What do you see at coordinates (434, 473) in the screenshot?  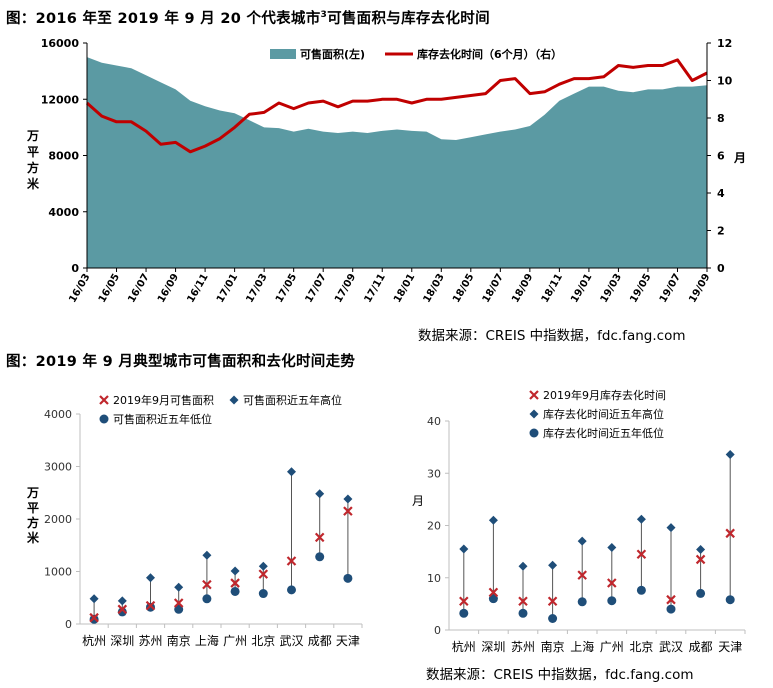 I see `y-tick-label: 30` at bounding box center [434, 473].